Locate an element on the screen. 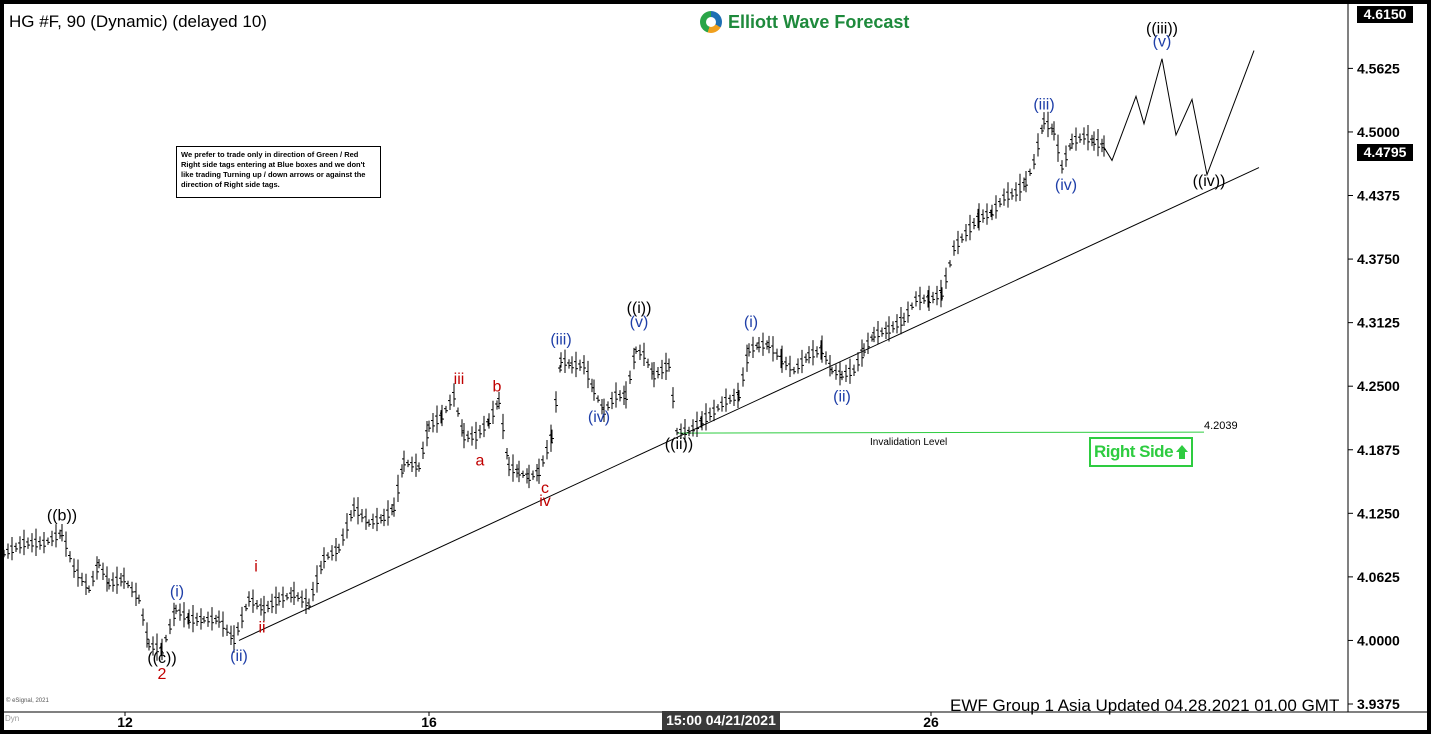  wave-label: iv is located at coordinates (545, 501).